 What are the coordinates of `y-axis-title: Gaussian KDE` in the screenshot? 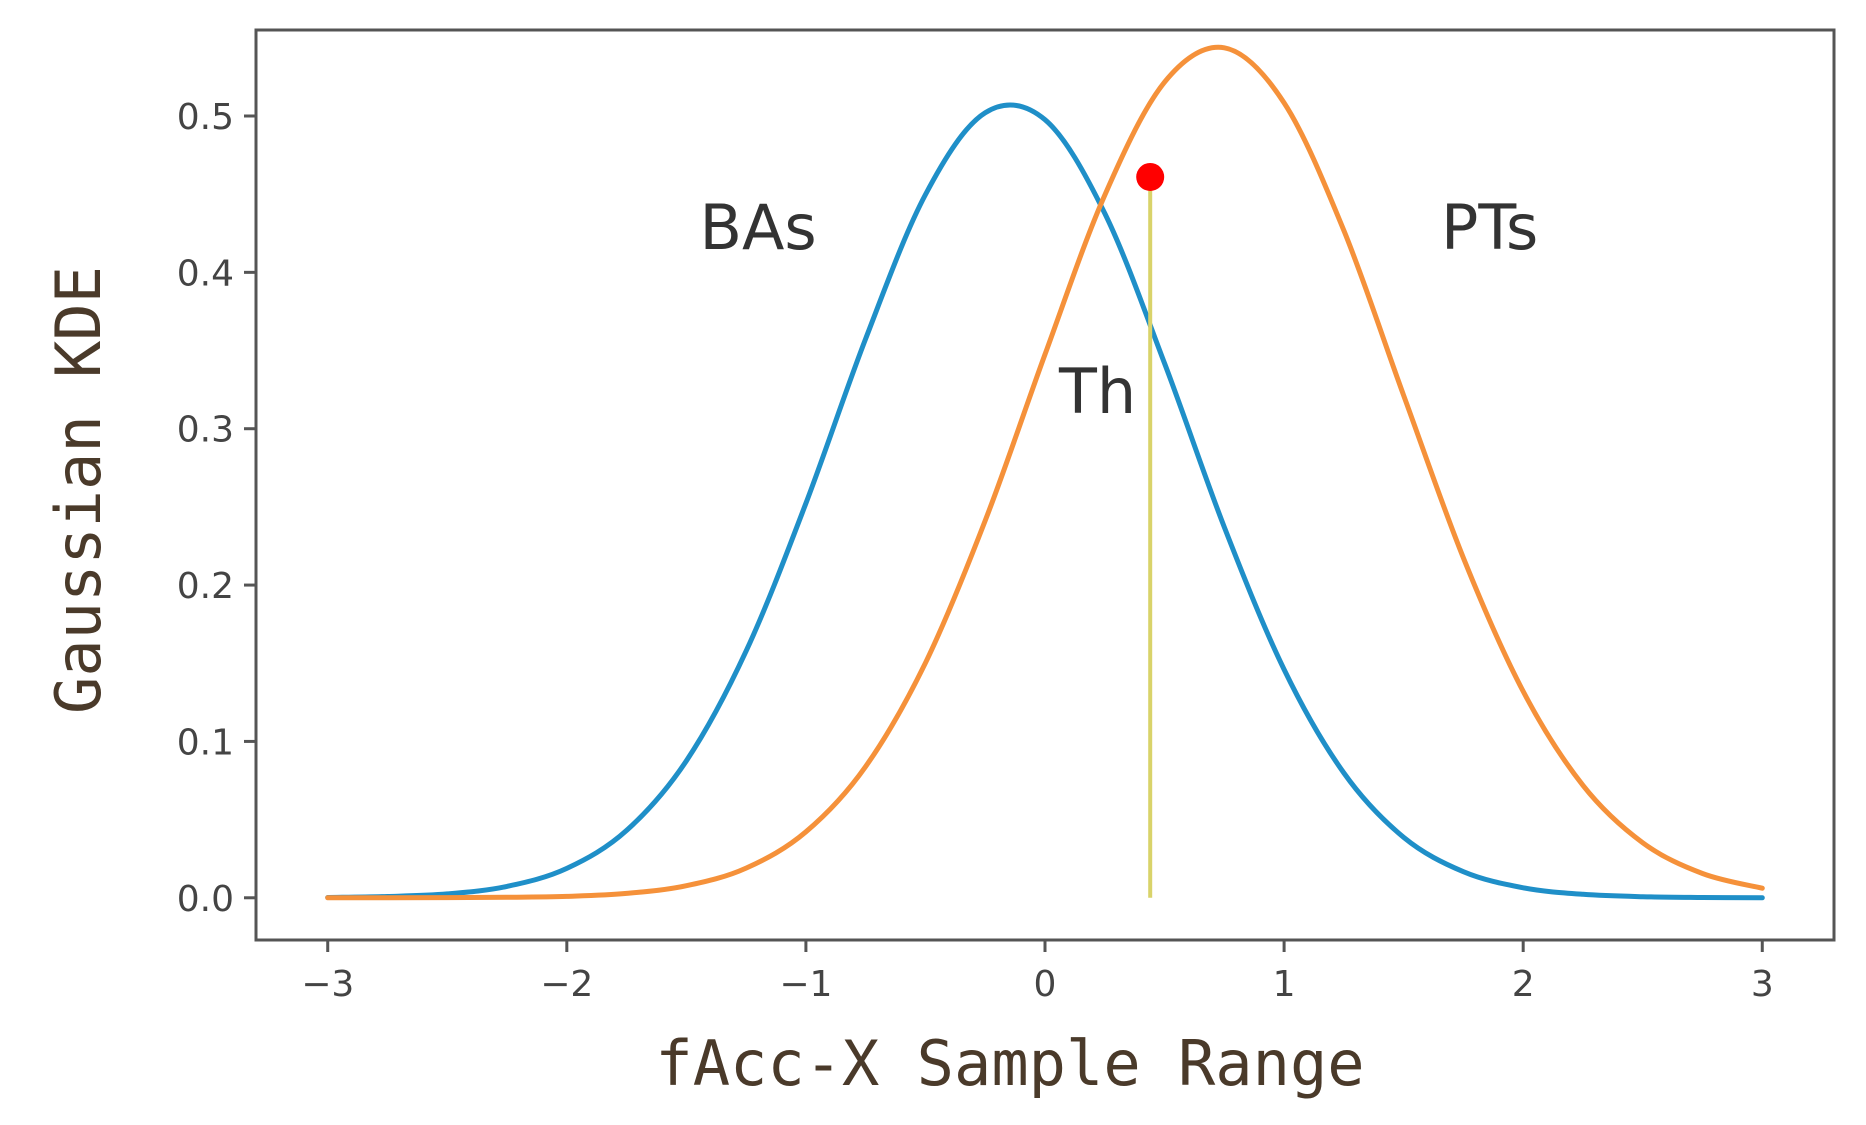 It's located at (78, 490).